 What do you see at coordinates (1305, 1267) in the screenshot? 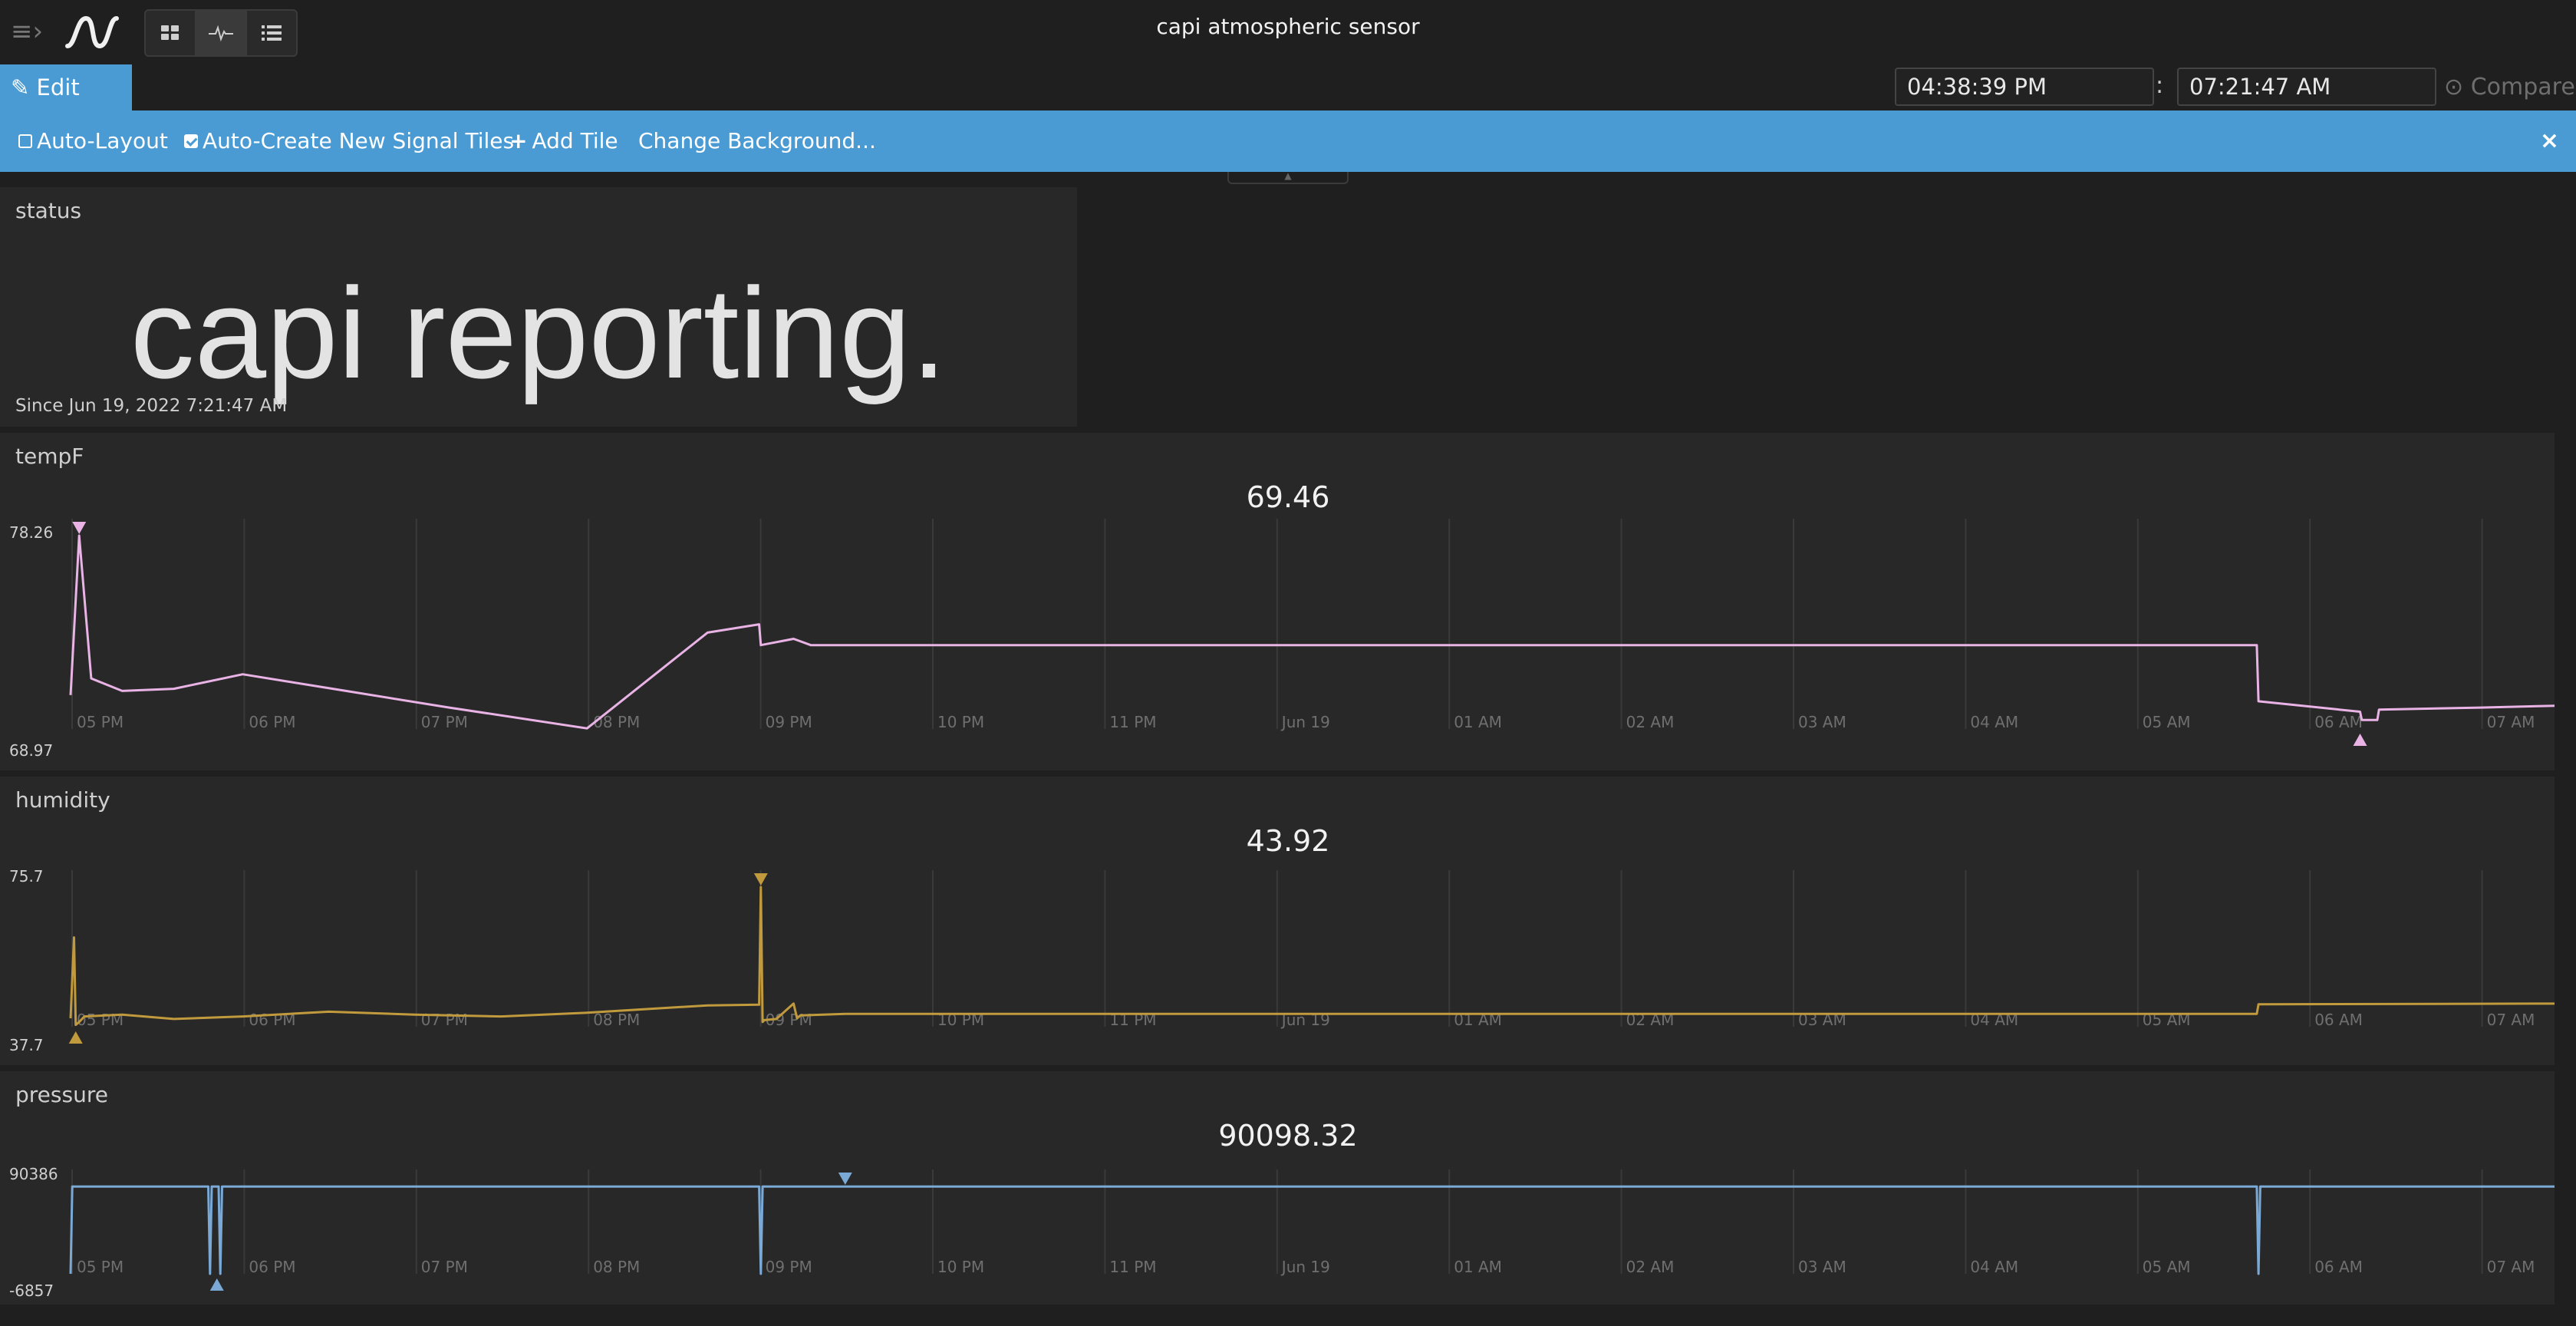
I see `pressure-x-tick-label: Jun 19` at bounding box center [1305, 1267].